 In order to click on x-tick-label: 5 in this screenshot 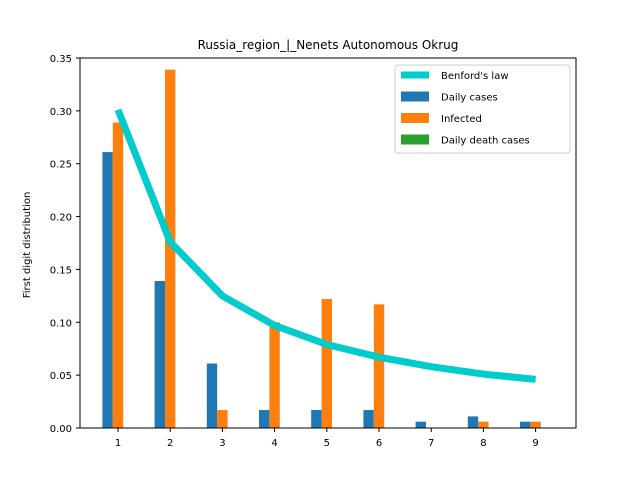, I will do `click(327, 443)`.